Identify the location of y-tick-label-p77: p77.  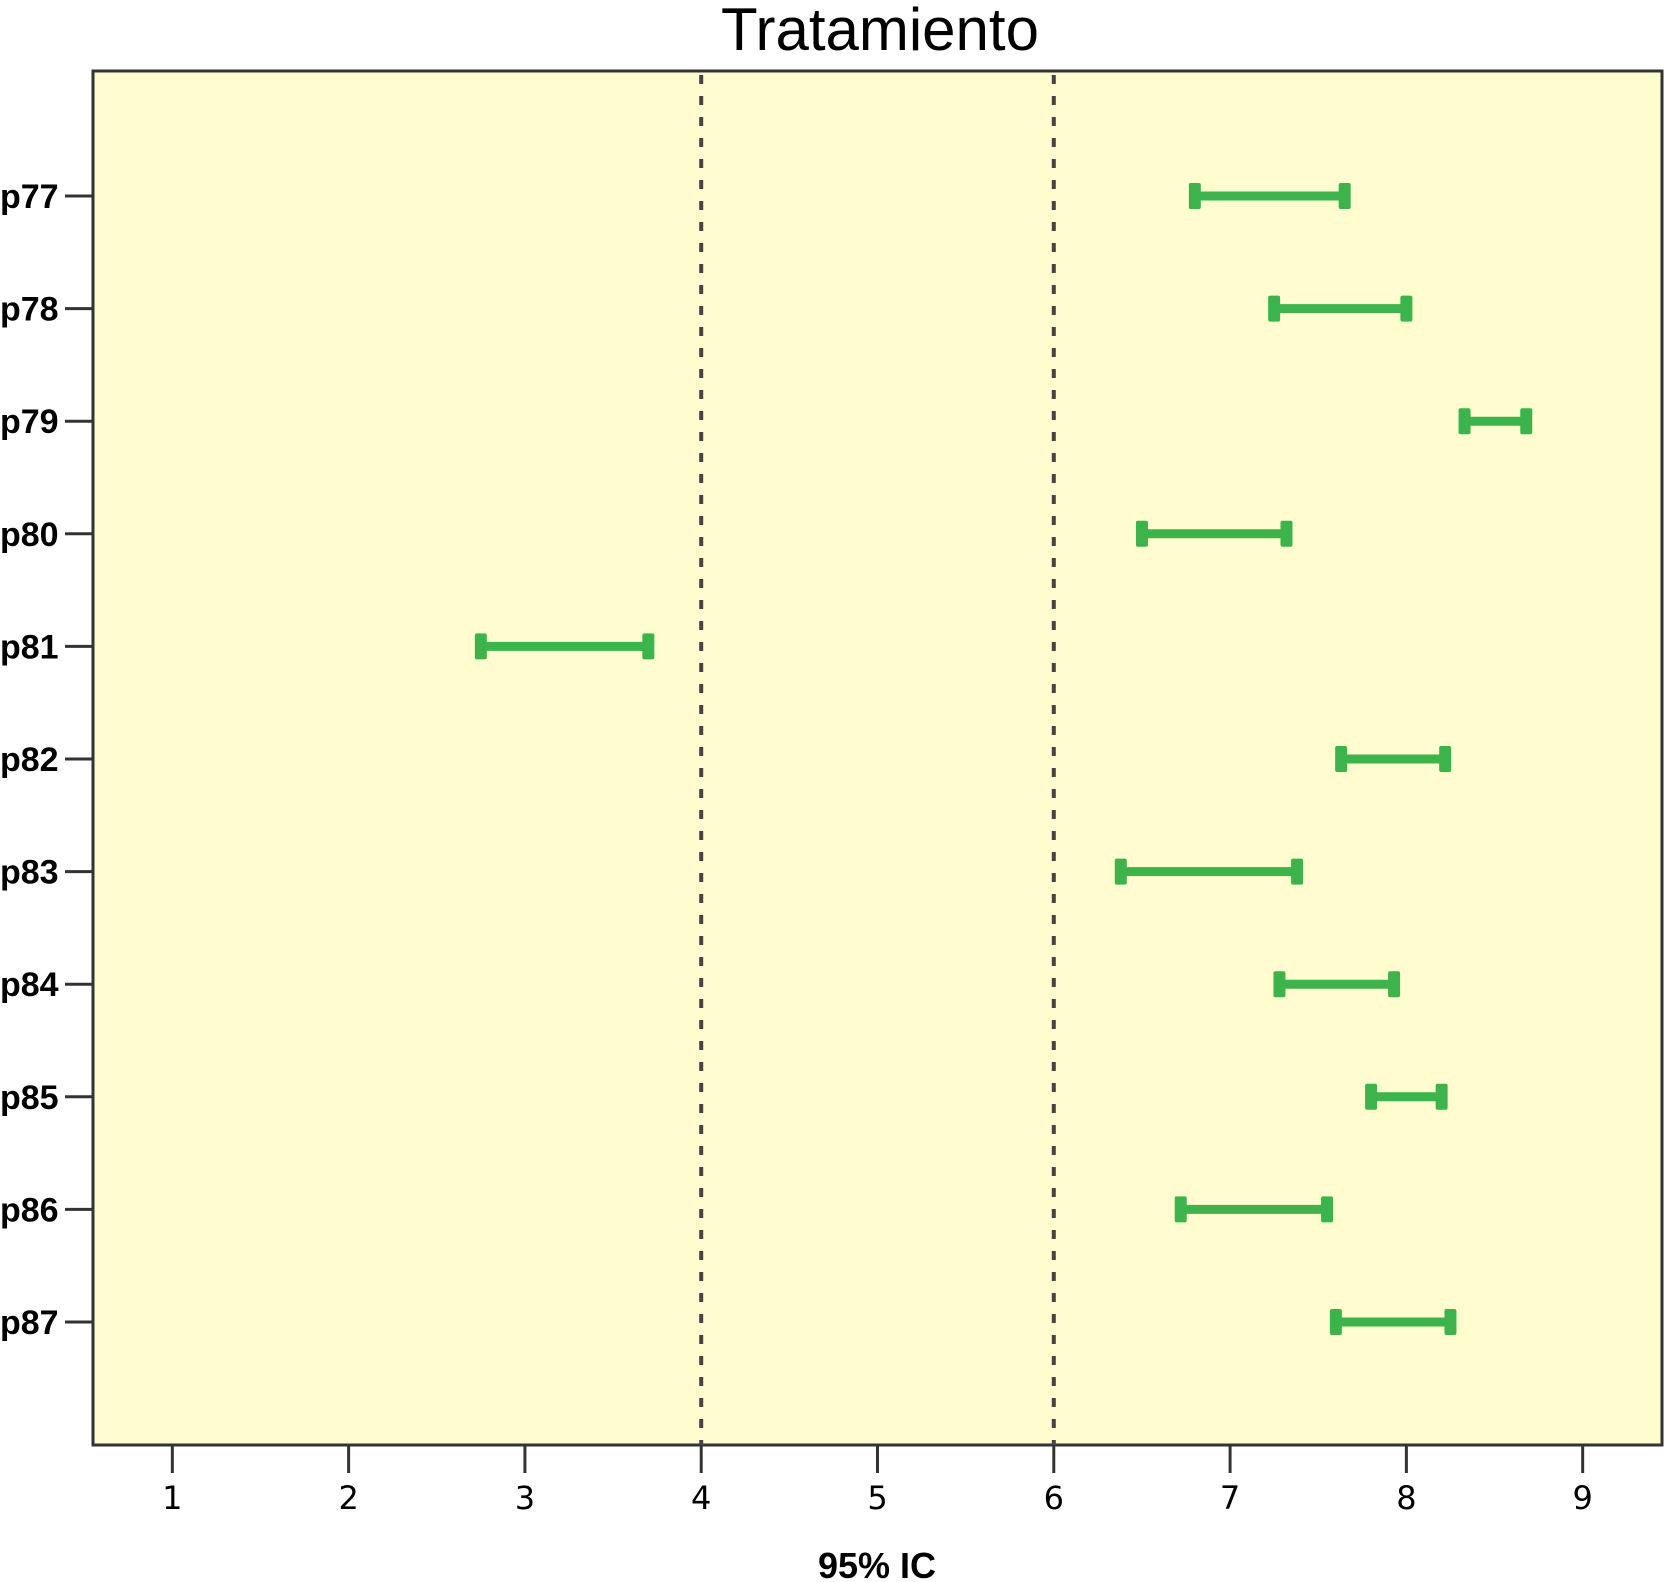
(29, 197).